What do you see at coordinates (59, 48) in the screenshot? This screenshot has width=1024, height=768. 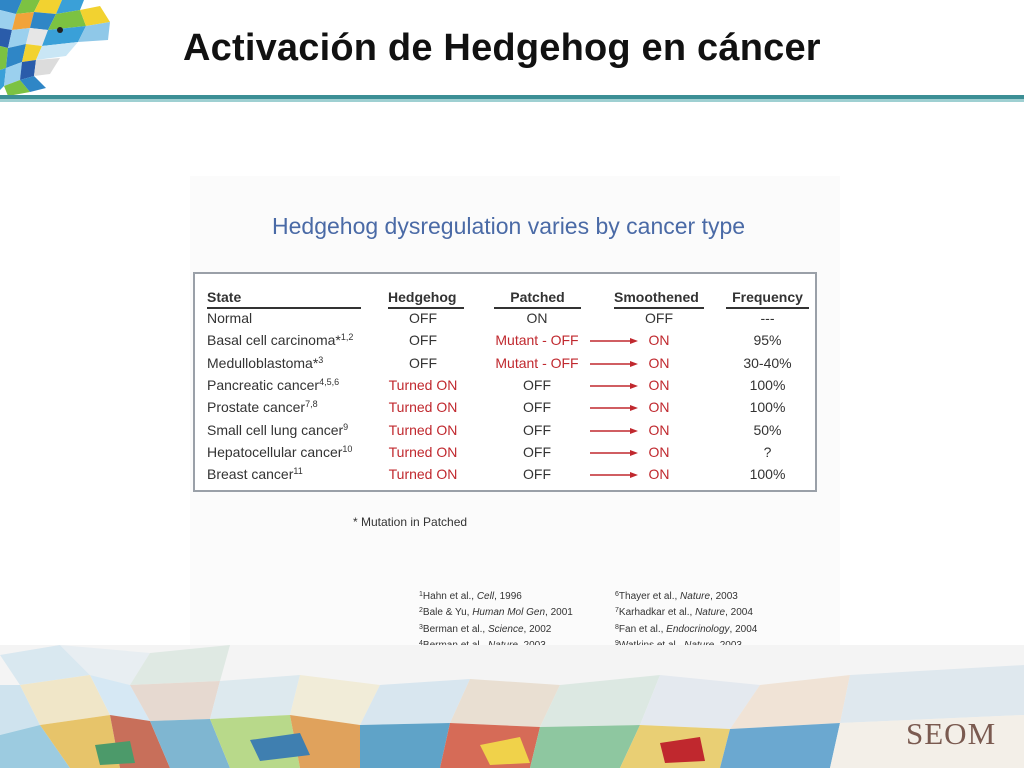 I see `logo-mosaic` at bounding box center [59, 48].